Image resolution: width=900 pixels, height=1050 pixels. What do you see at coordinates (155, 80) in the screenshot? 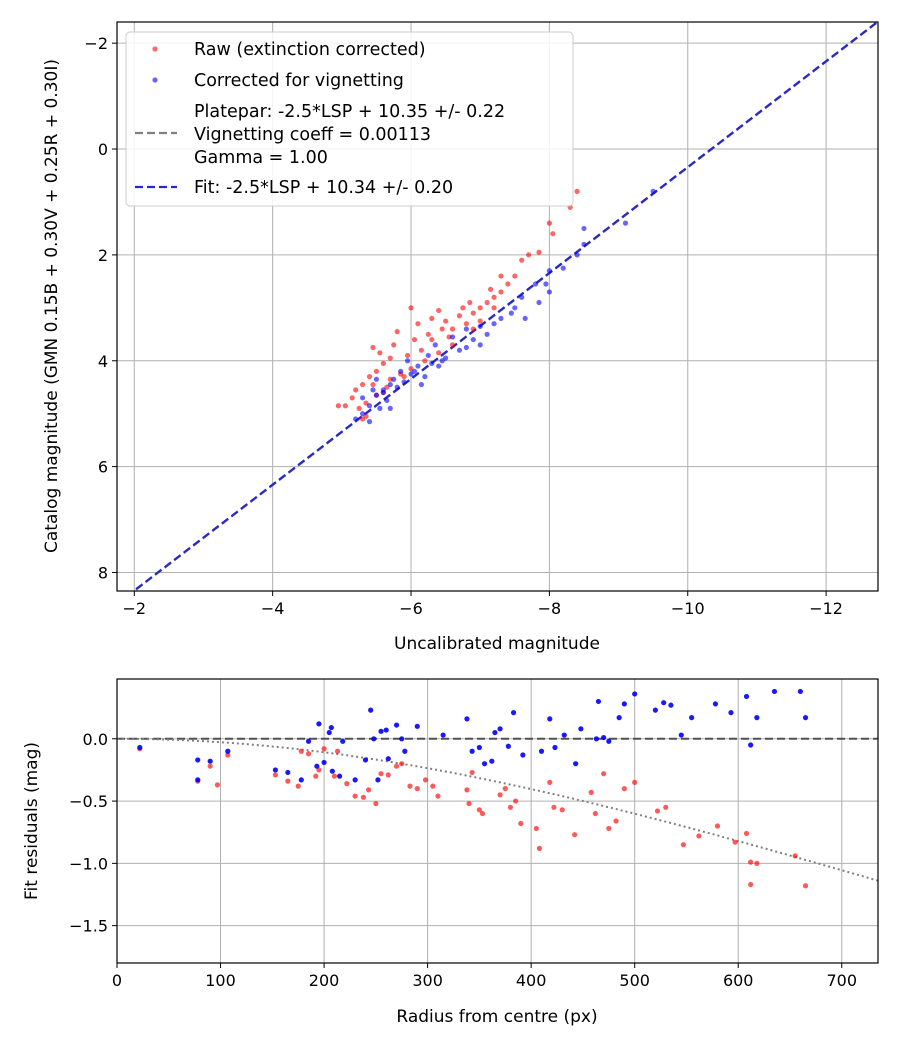
I see `legend-corrected-marker` at bounding box center [155, 80].